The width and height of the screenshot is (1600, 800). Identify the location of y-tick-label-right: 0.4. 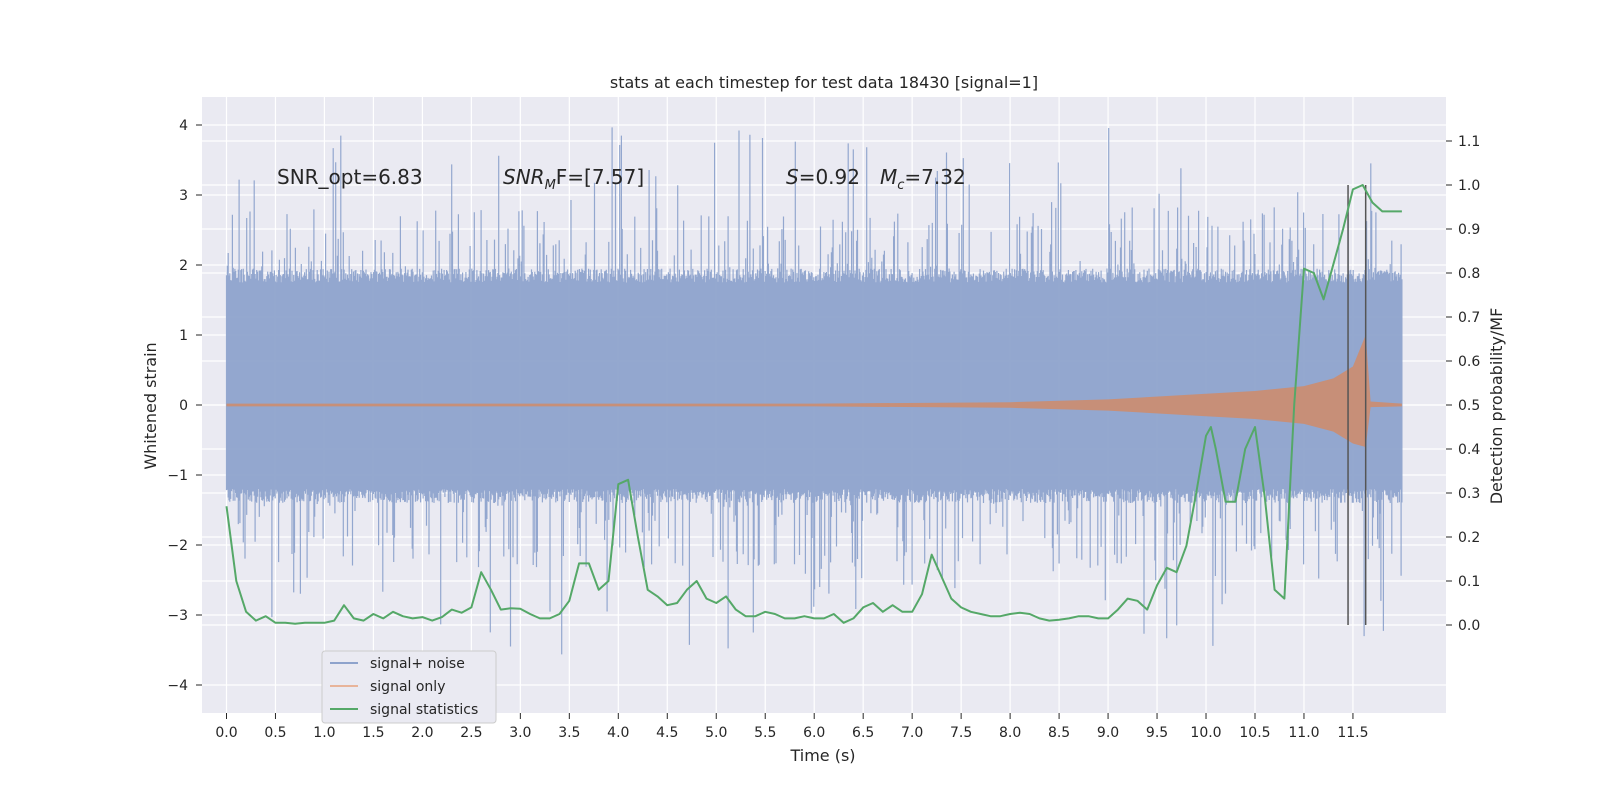
(1469, 450).